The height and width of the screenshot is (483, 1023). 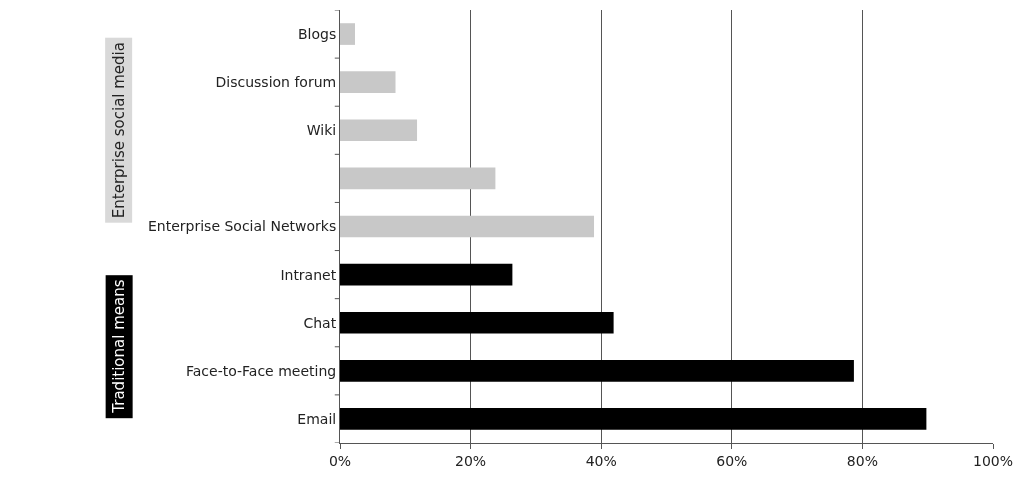 I want to click on x-tick-label: 20%, so click(x=471, y=460).